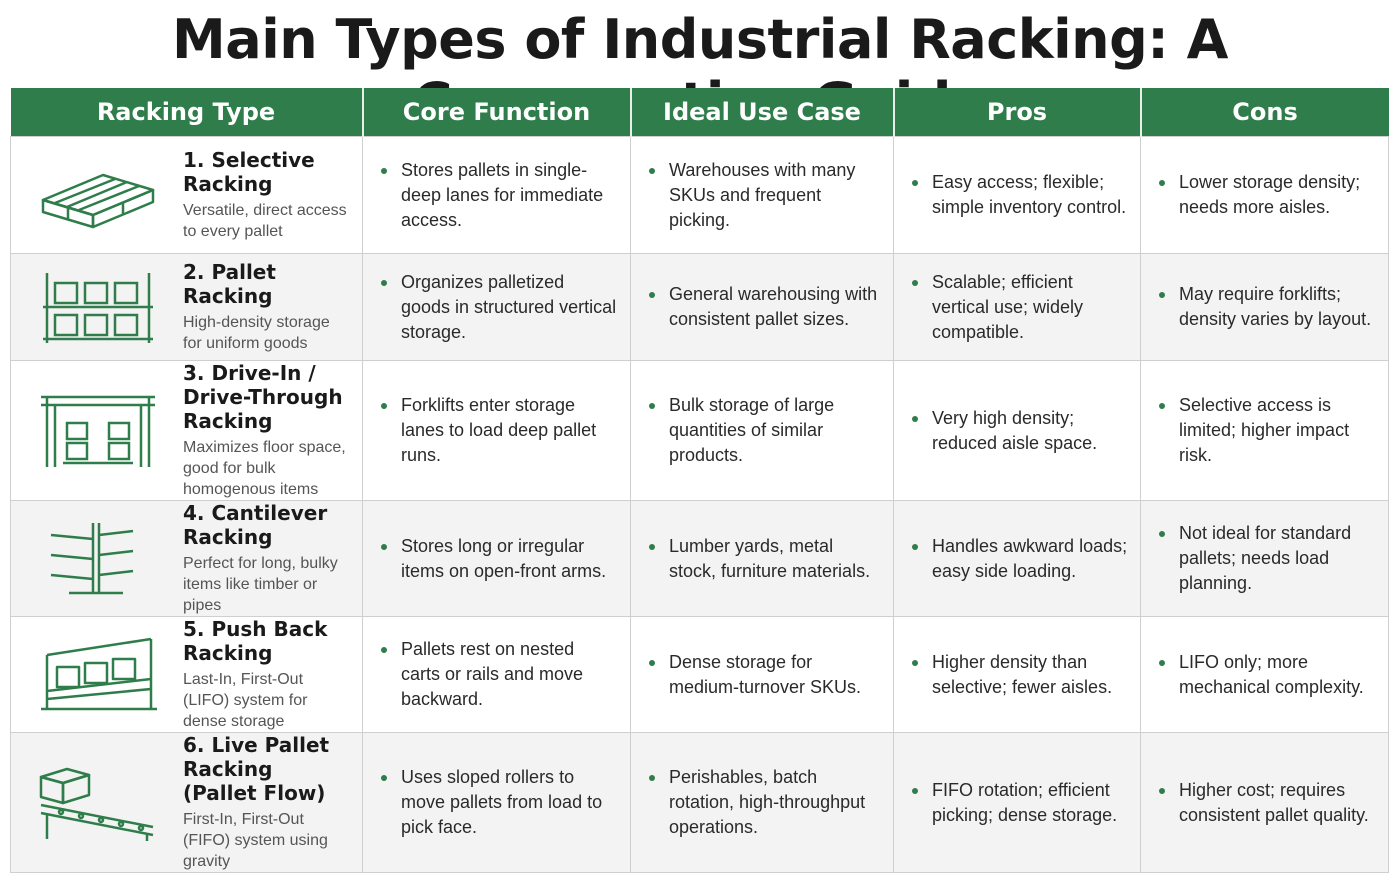 This screenshot has height=873, width=1400. I want to click on pallet-flow-rack-icon, so click(98, 803).